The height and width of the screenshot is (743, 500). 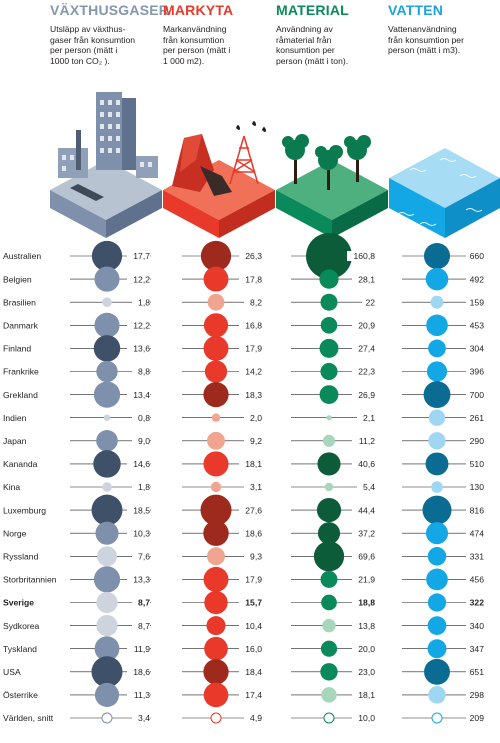 What do you see at coordinates (141, 395) in the screenshot?
I see `value-label: 13,4` at bounding box center [141, 395].